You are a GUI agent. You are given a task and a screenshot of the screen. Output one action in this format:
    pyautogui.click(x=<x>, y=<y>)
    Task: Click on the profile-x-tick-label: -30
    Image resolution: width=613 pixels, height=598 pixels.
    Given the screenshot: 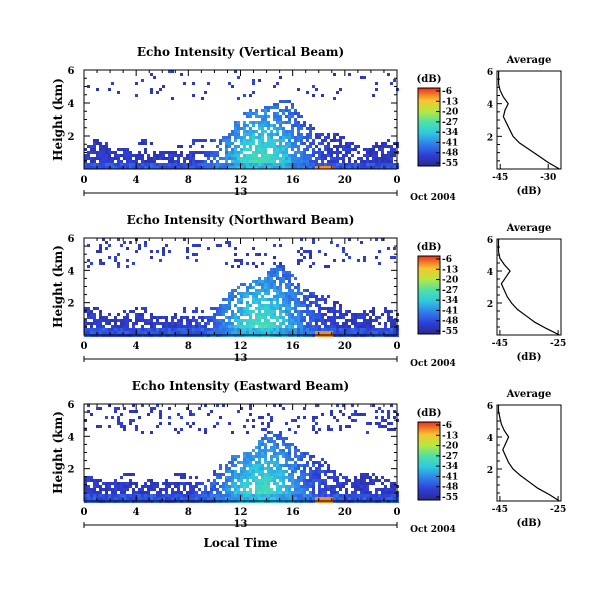 What is the action you would take?
    pyautogui.click(x=548, y=178)
    